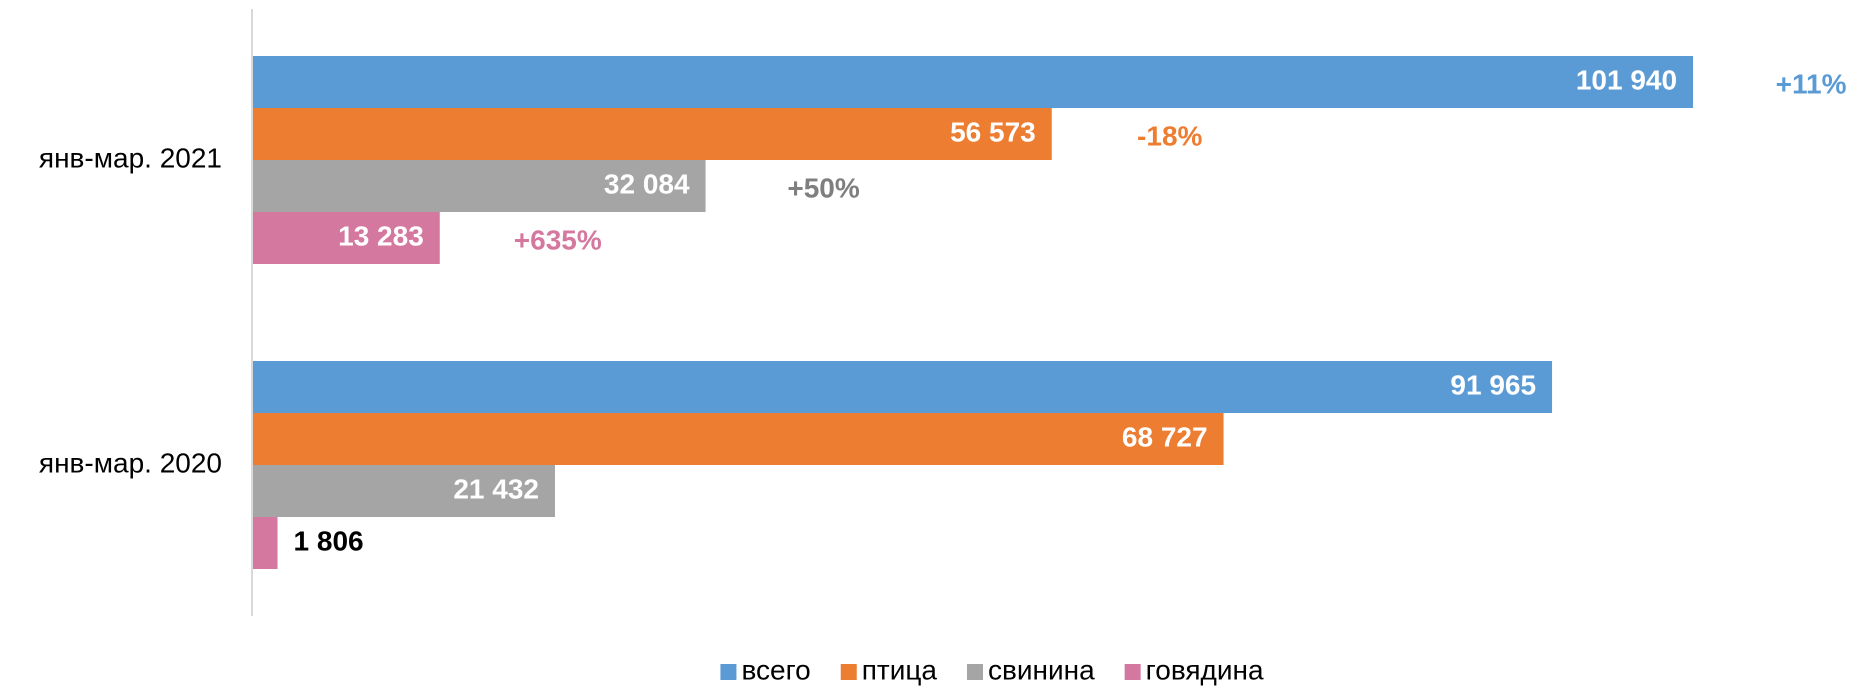  I want to click on value-label: 1 806, so click(329, 540).